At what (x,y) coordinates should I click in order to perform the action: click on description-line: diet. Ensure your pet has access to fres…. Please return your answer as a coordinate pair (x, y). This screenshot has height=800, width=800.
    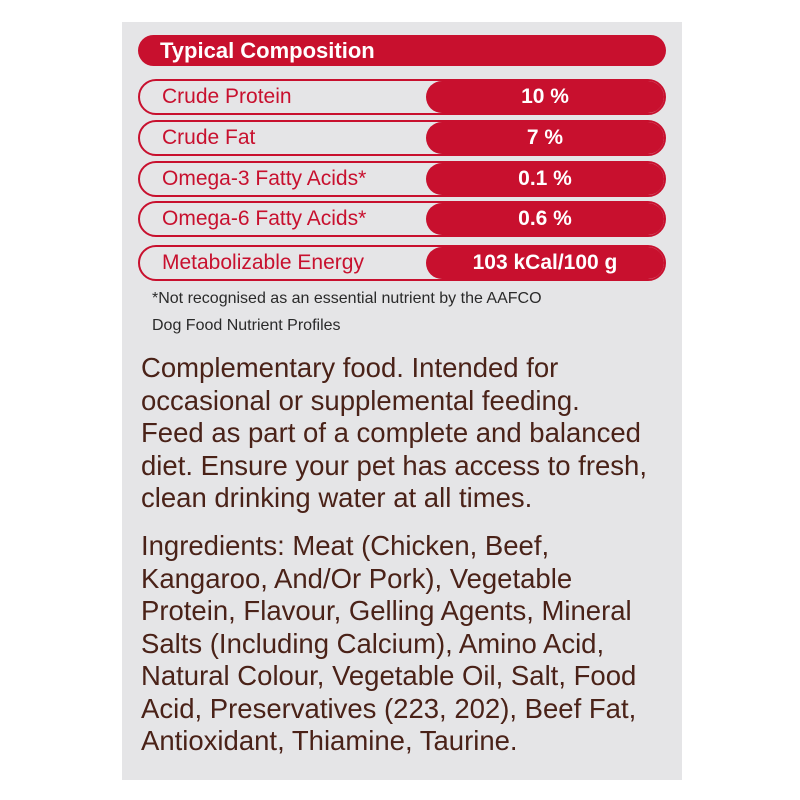
    Looking at the image, I should click on (394, 465).